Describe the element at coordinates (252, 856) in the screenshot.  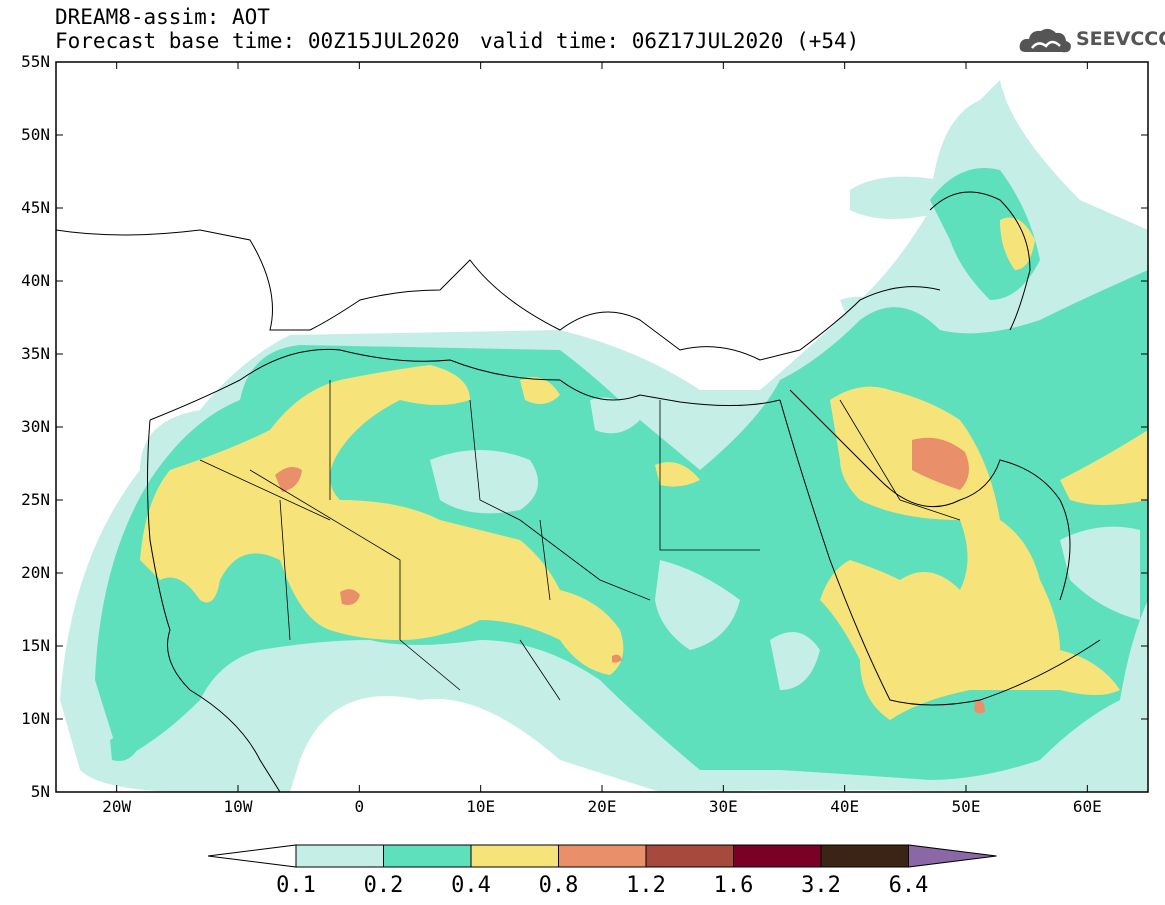
I see `colorbar-arrow-low` at that location.